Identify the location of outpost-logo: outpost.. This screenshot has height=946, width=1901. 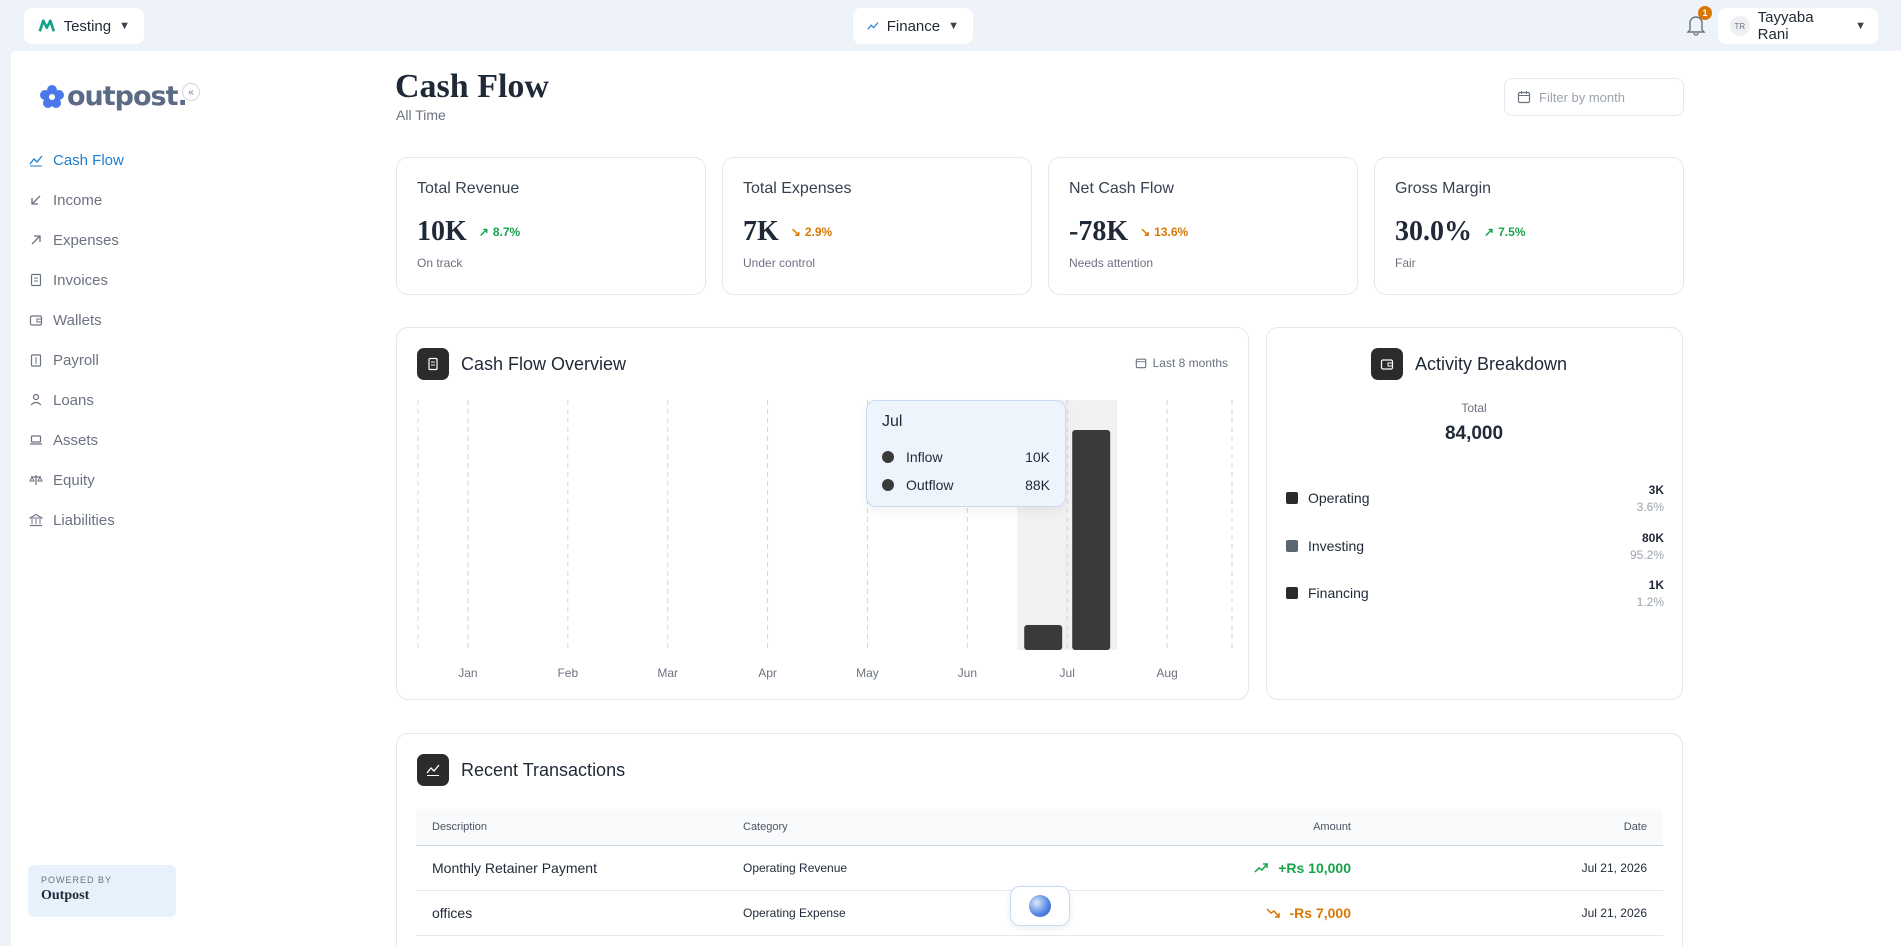
(113, 96).